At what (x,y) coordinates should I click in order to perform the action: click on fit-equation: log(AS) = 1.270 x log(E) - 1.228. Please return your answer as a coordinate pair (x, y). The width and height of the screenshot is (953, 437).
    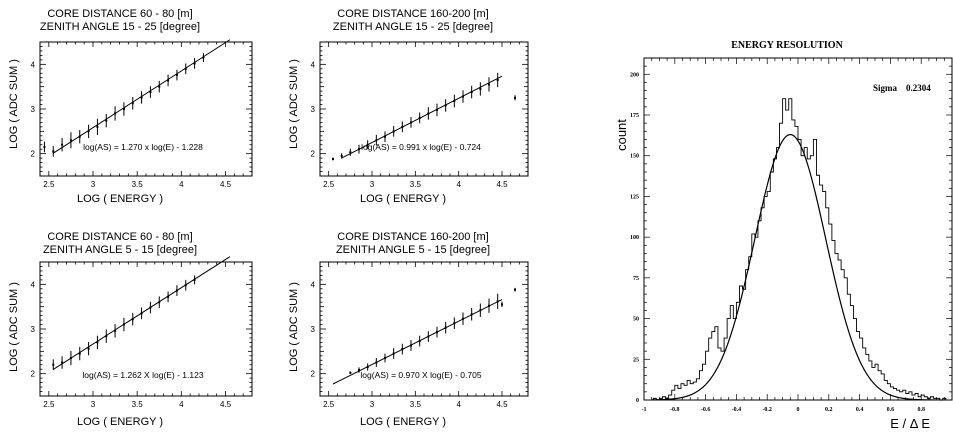
    Looking at the image, I should click on (143, 147).